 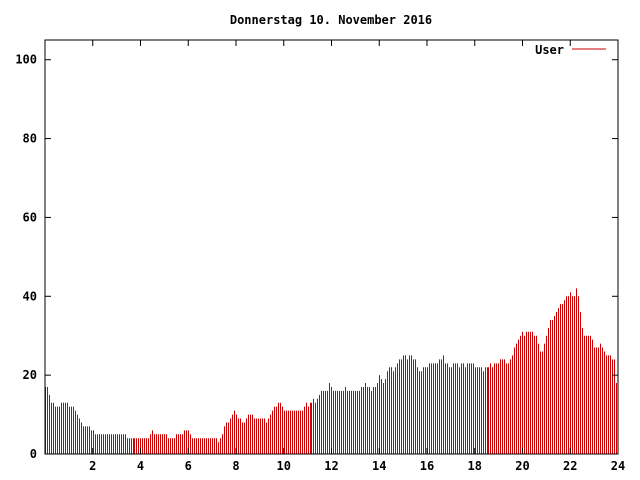 I want to click on x-tick-label: 8, so click(x=235, y=466).